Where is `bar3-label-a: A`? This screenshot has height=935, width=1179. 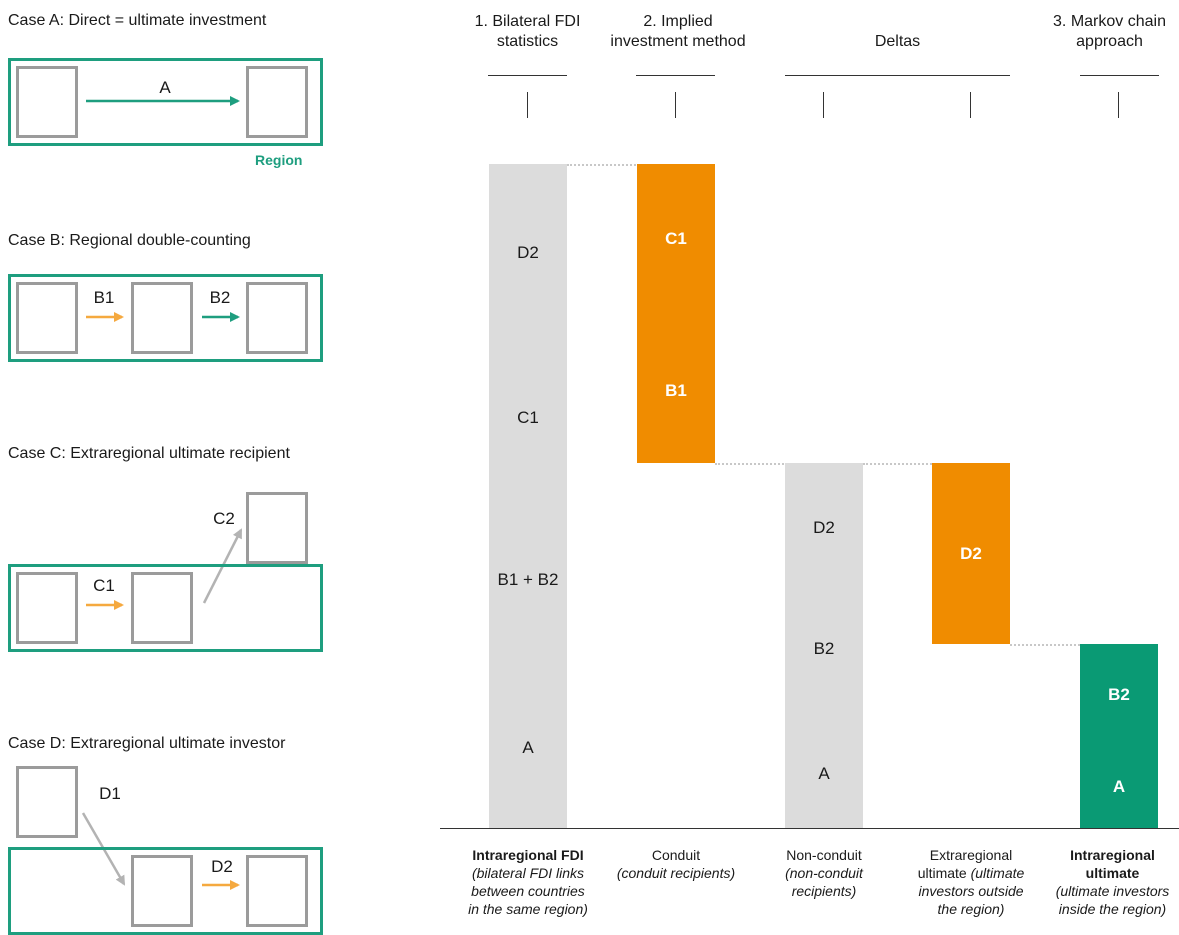 bar3-label-a: A is located at coordinates (824, 773).